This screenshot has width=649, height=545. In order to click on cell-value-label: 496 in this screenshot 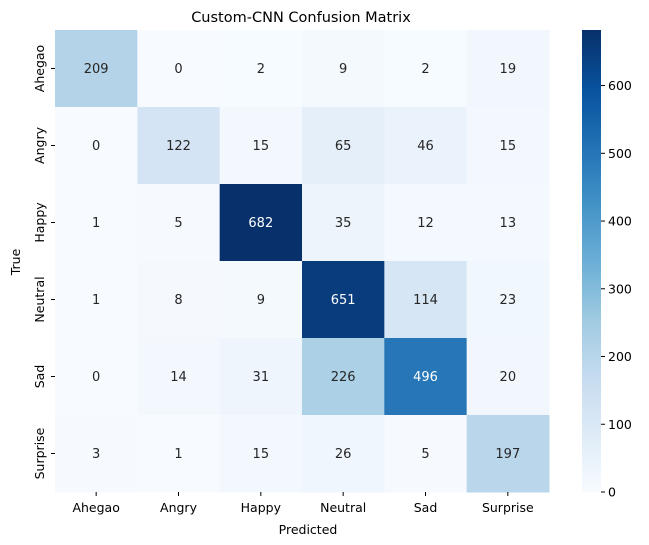, I will do `click(425, 377)`.